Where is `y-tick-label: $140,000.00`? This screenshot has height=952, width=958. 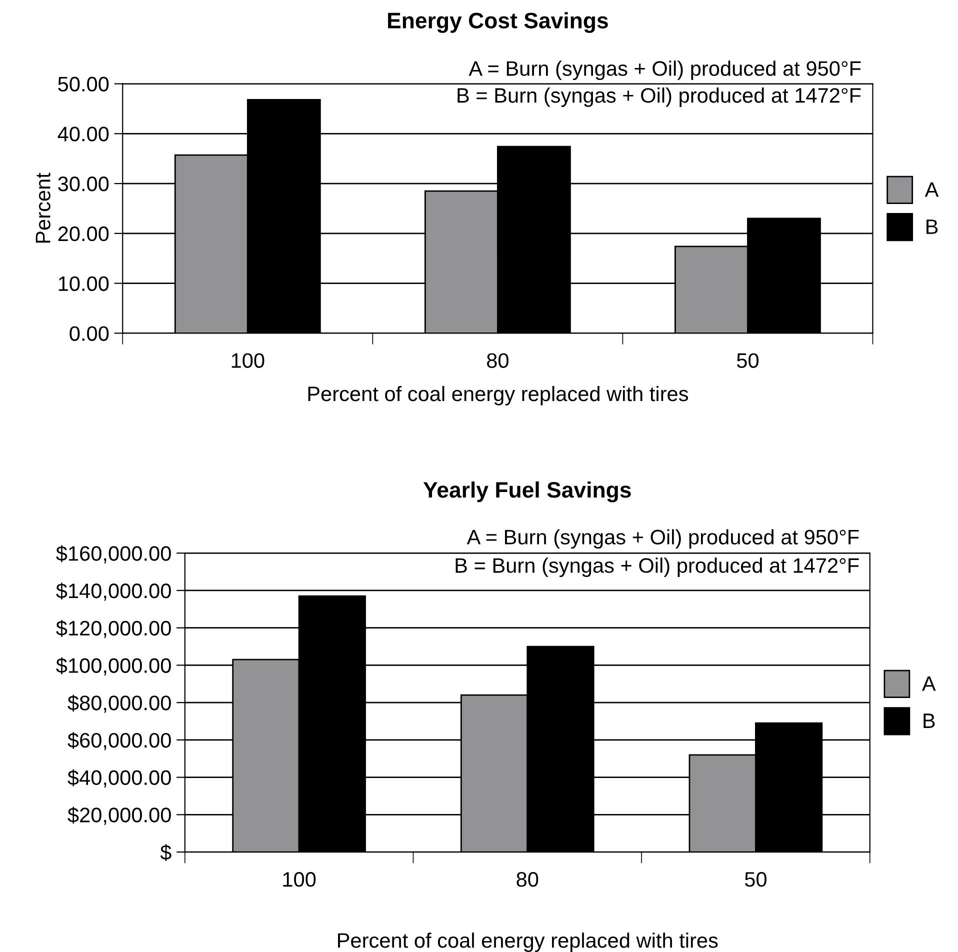
y-tick-label: $140,000.00 is located at coordinates (113, 591).